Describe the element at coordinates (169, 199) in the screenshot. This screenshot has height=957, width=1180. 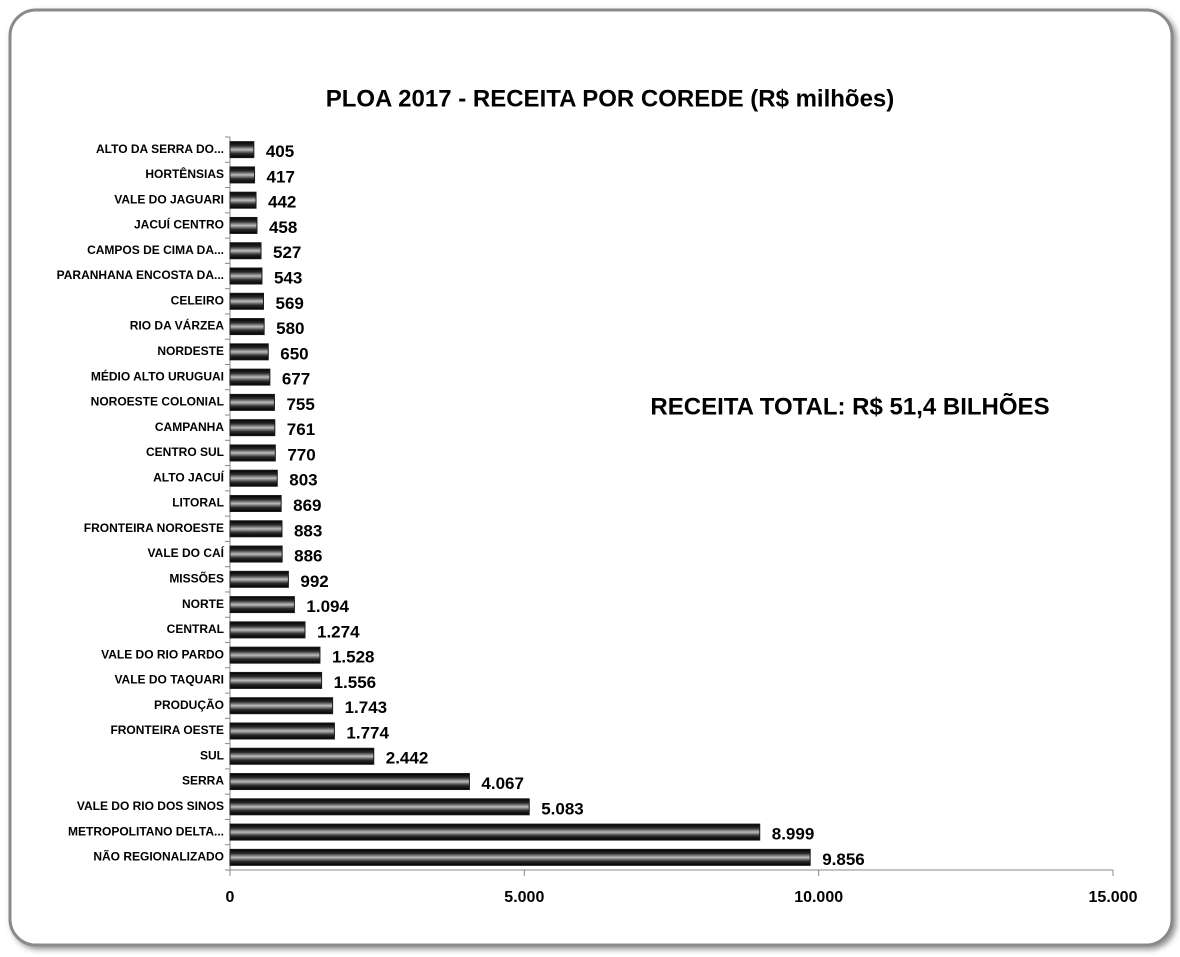
I see `y-tick-label: VALE DO JAGUARI` at that location.